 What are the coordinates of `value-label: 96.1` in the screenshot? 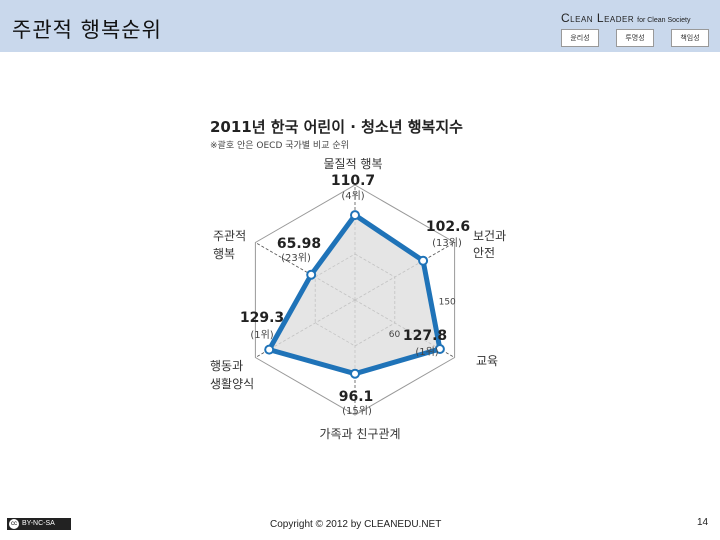 It's located at (356, 397).